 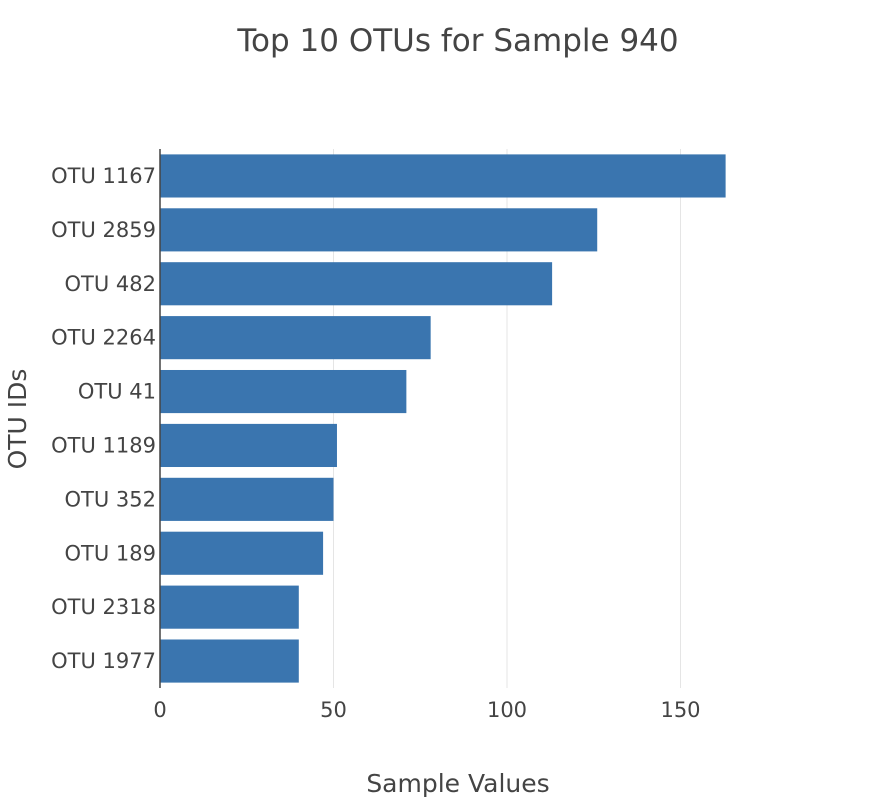 What do you see at coordinates (159, 710) in the screenshot?
I see `x-tick-label: 0` at bounding box center [159, 710].